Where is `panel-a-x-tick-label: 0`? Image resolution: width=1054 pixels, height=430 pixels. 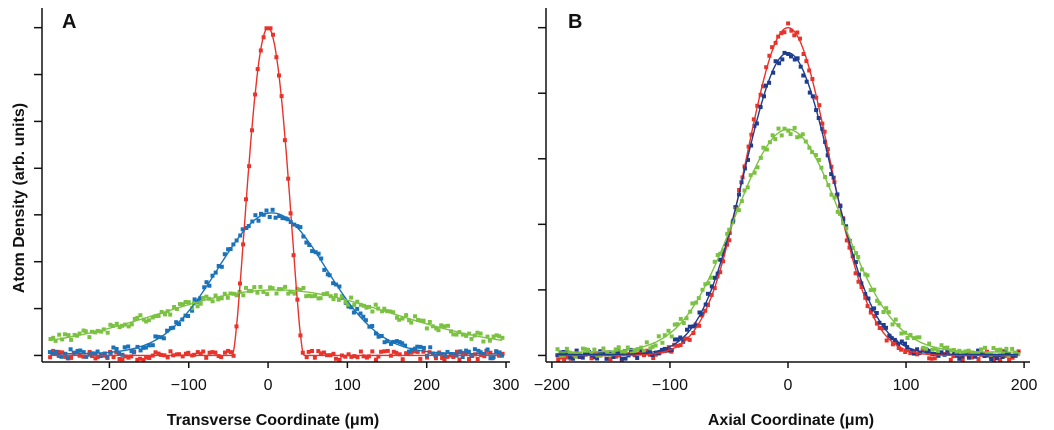 panel-a-x-tick-label: 0 is located at coordinates (268, 385).